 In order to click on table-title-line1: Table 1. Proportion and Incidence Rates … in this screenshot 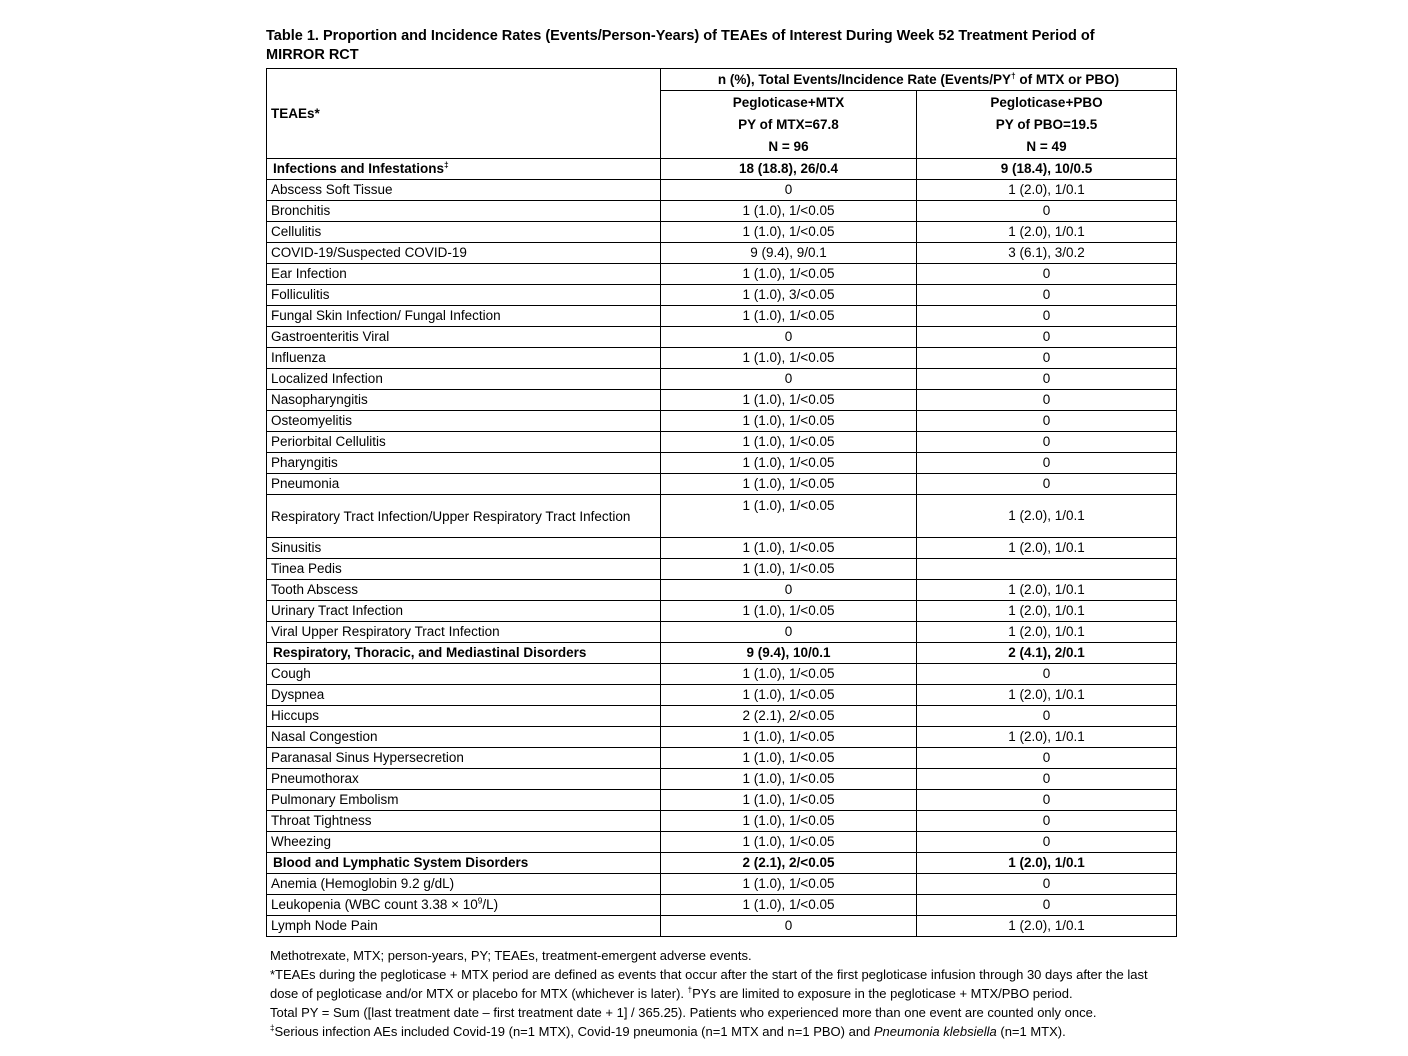, I will do `click(680, 36)`.